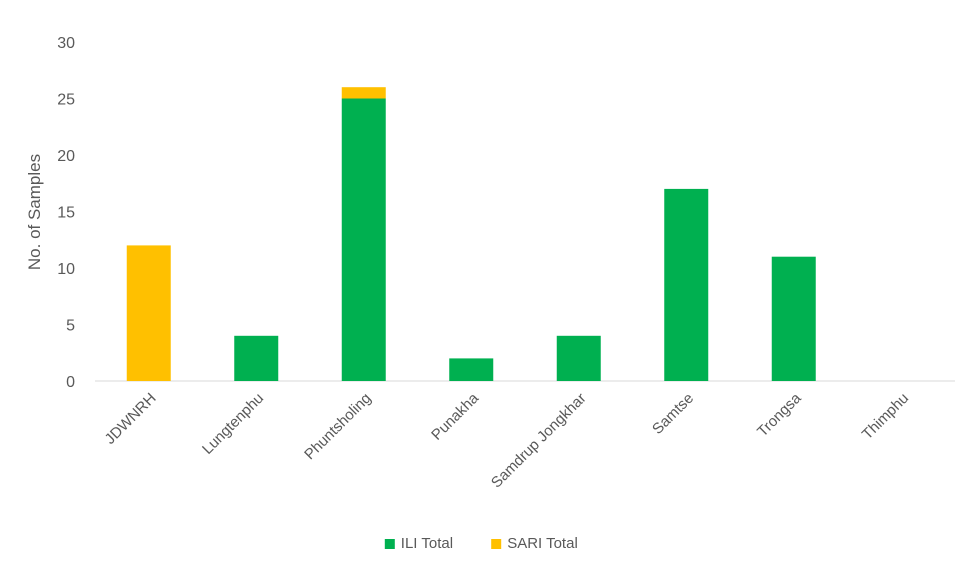  I want to click on y-tick-label: 15, so click(66, 213).